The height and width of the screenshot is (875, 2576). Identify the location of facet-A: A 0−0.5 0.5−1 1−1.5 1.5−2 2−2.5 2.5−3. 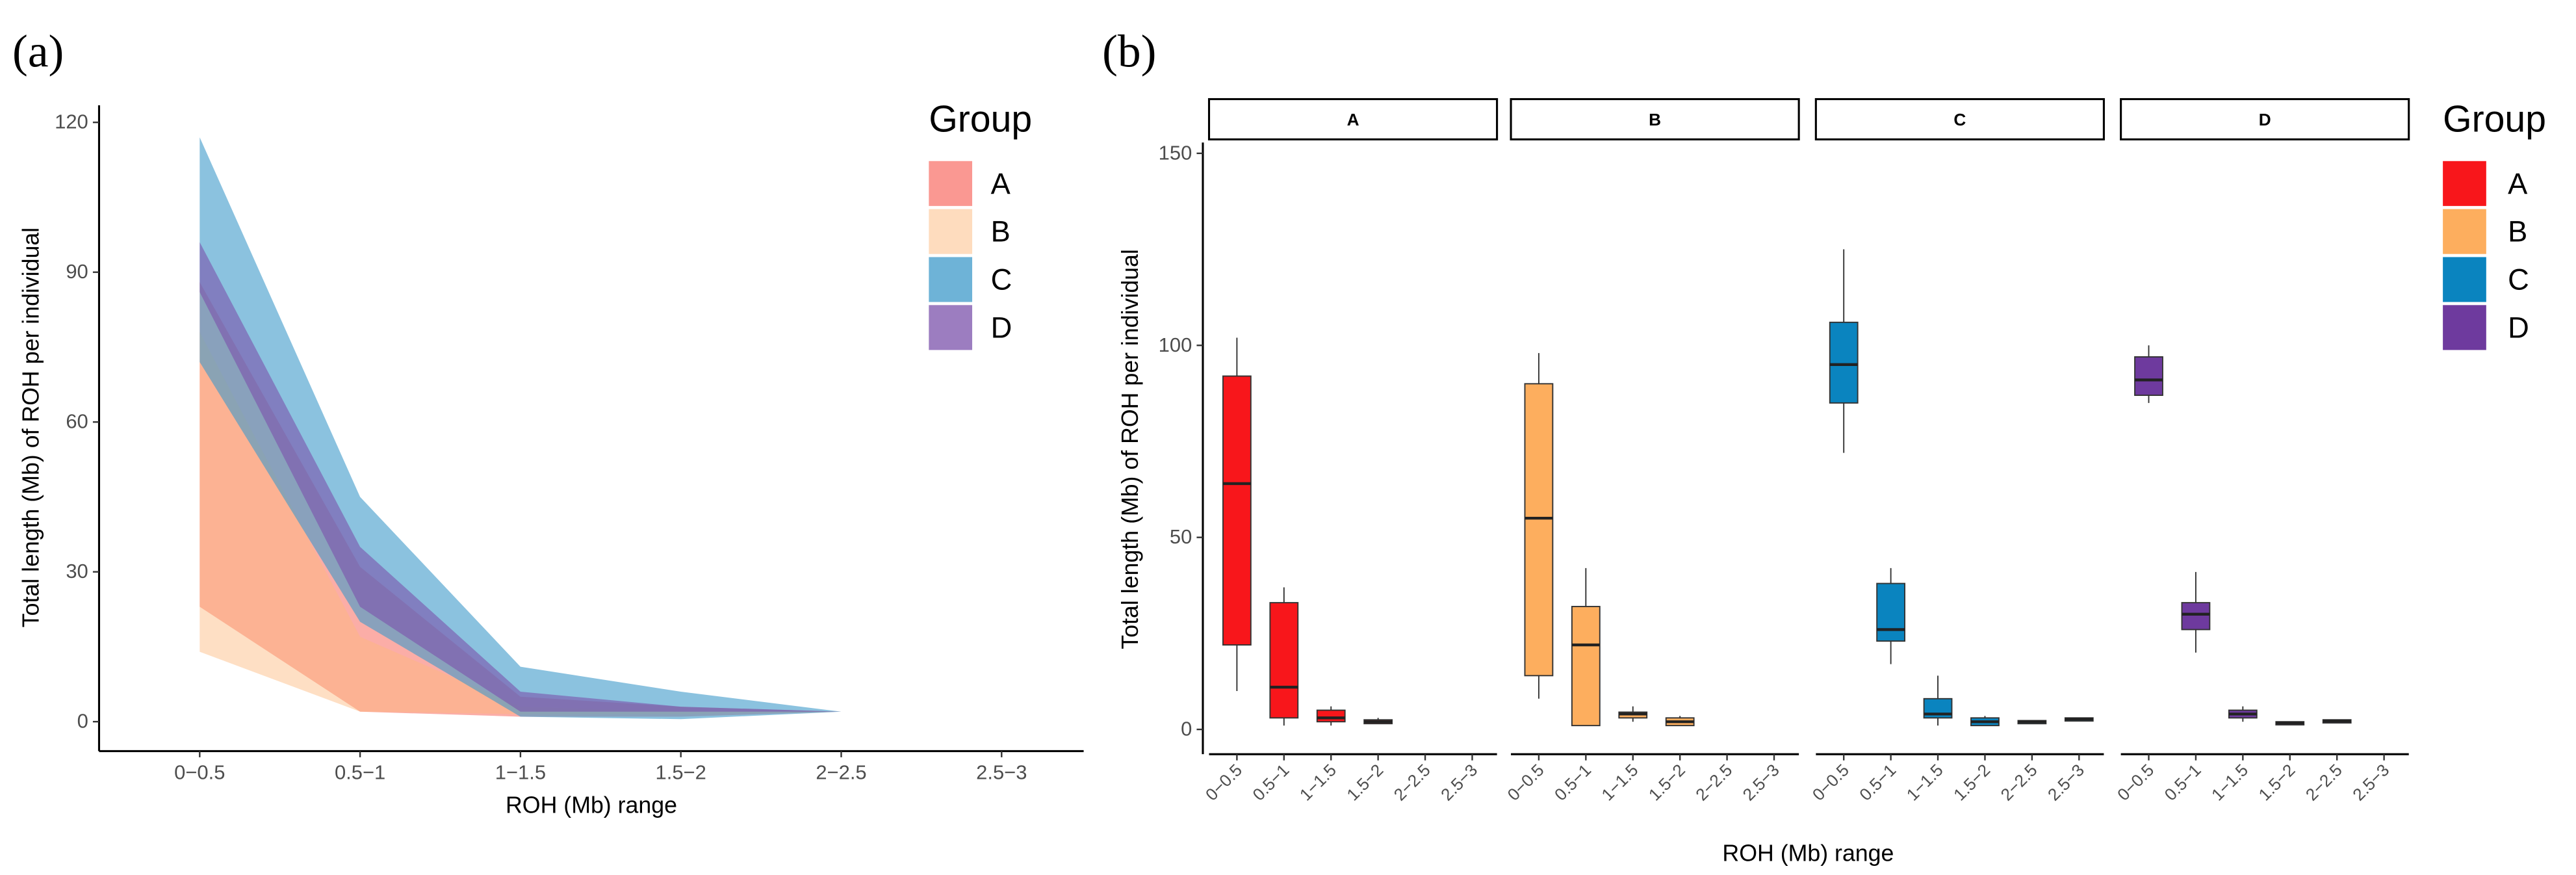
(1350, 451).